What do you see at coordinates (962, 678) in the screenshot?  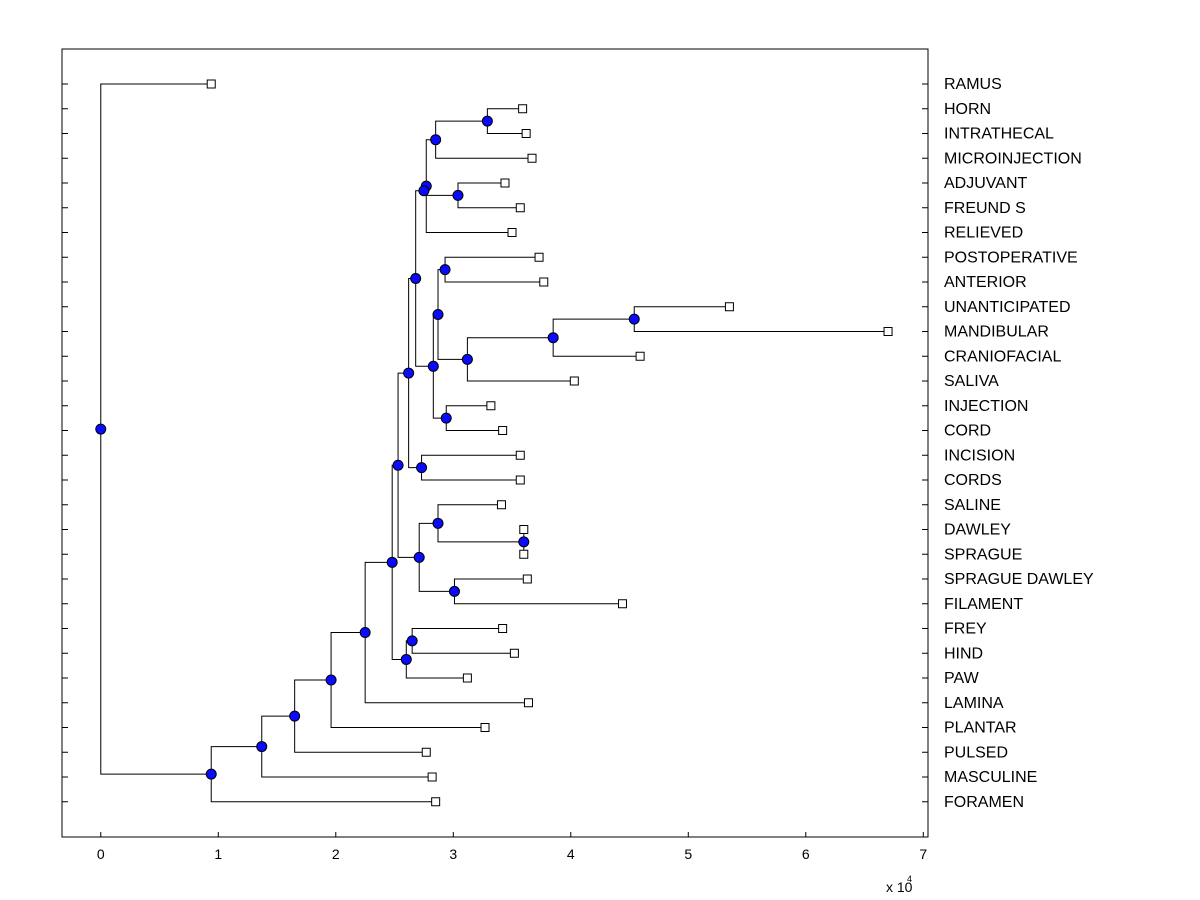 I see `leaf-label: PAW` at bounding box center [962, 678].